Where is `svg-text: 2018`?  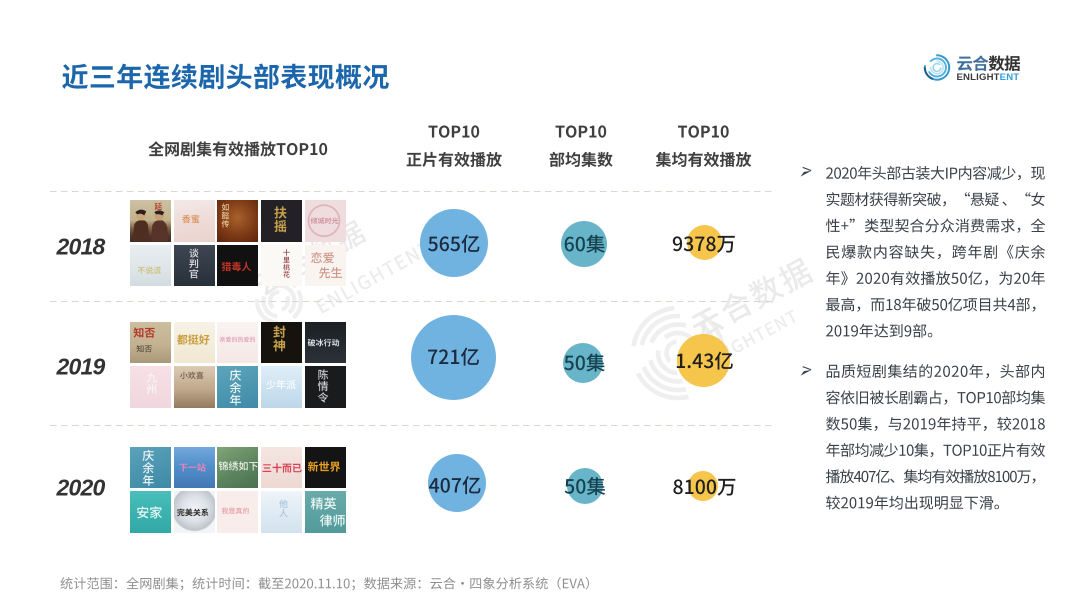 svg-text: 2018 is located at coordinates (81, 247).